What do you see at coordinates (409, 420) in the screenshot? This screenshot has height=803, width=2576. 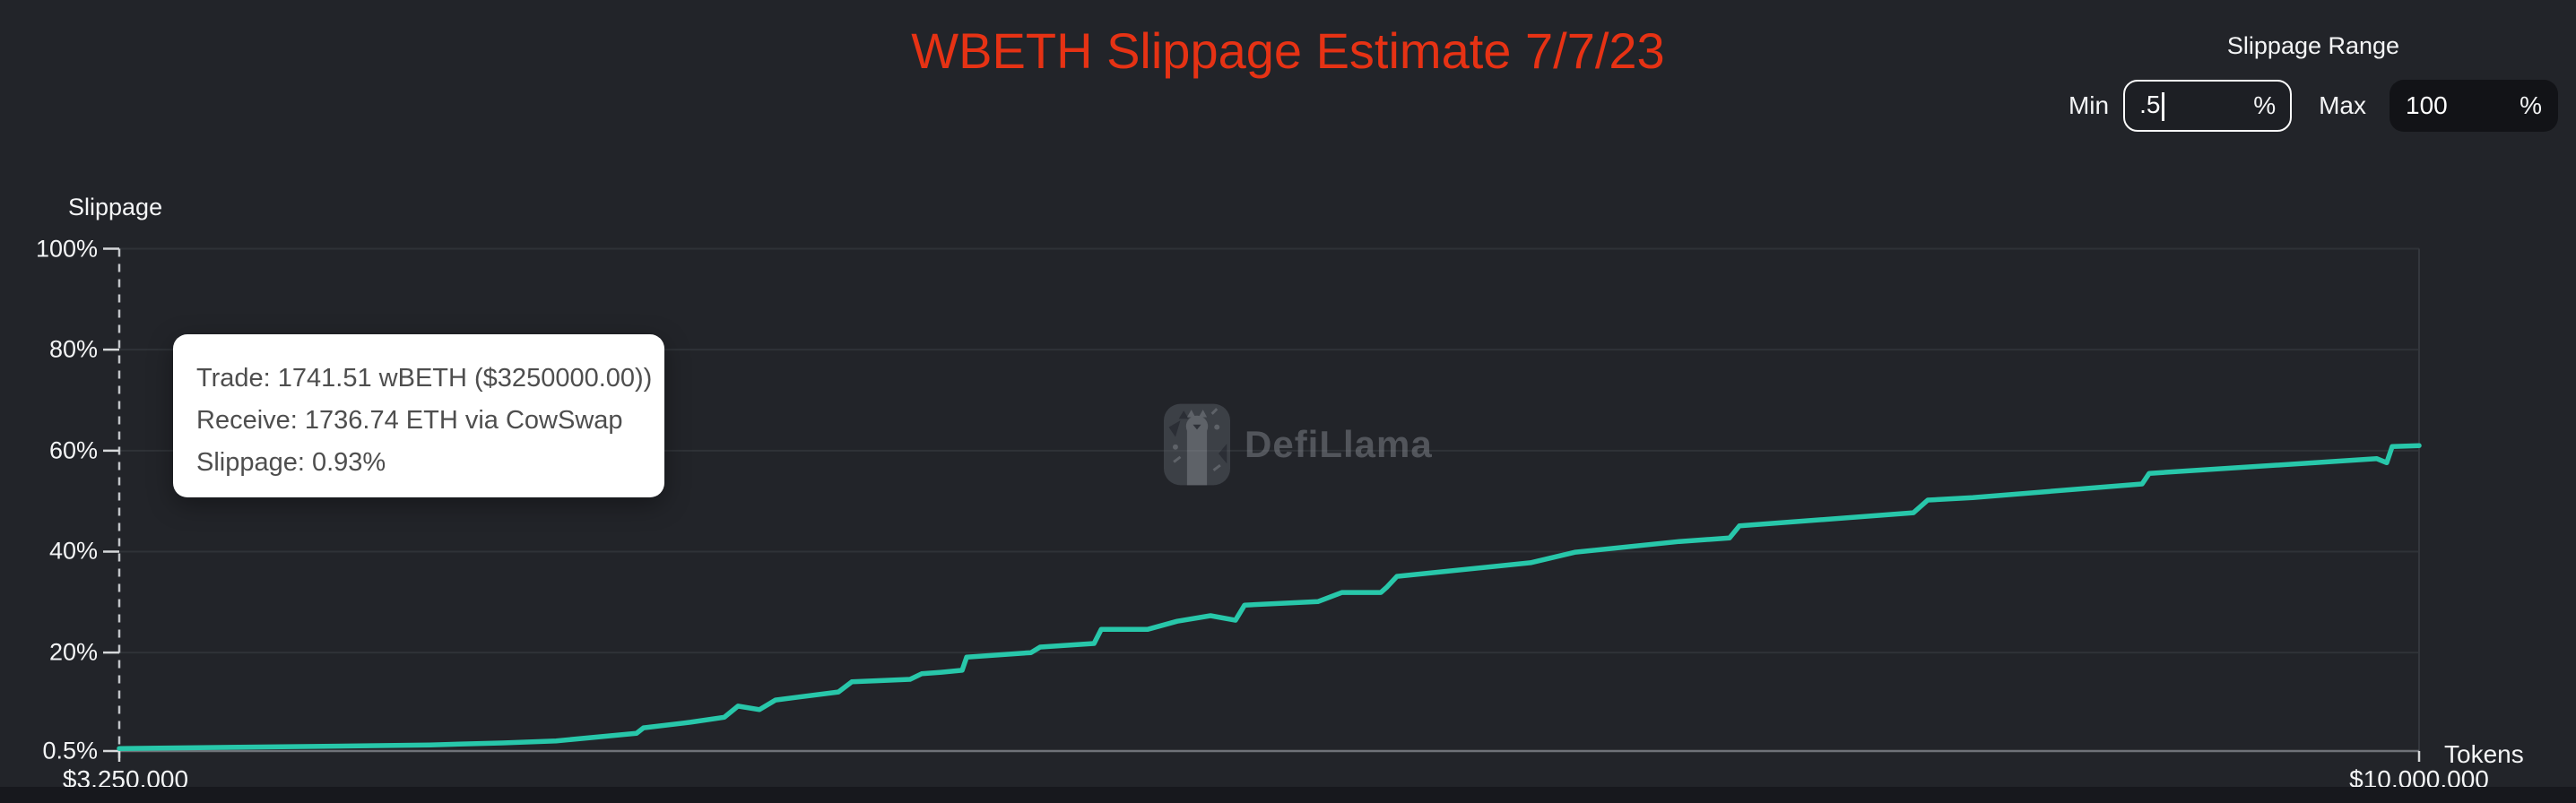 I see `tooltip-receive-line: Receive: 1736.74 ETH via CowSwap` at bounding box center [409, 420].